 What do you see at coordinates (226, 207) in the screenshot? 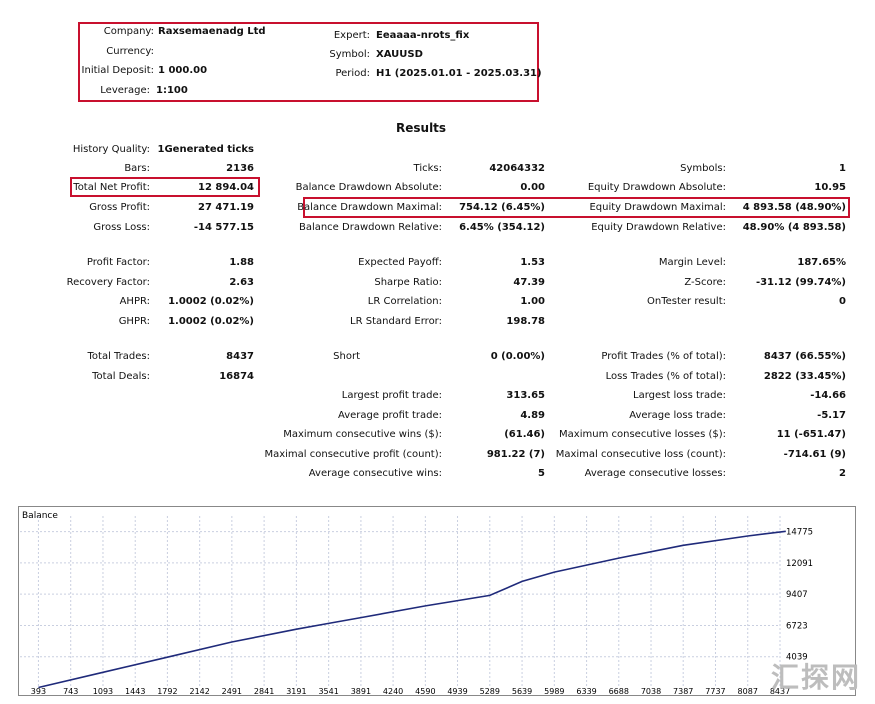
I see `gross-profit-value: 27 471.19` at bounding box center [226, 207].